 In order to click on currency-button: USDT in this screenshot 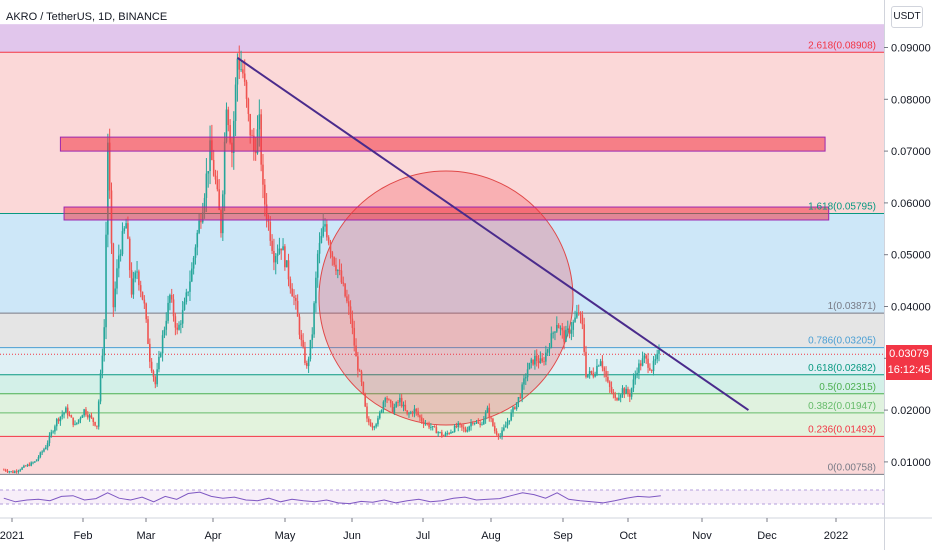, I will do `click(907, 17)`.